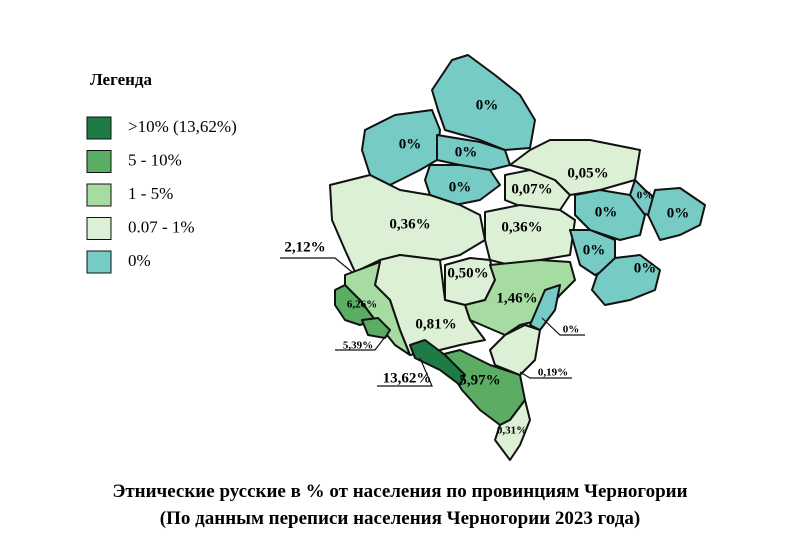 The width and height of the screenshot is (800, 555). Describe the element at coordinates (467, 273) in the screenshot. I see `region-label: 0,50%` at that location.